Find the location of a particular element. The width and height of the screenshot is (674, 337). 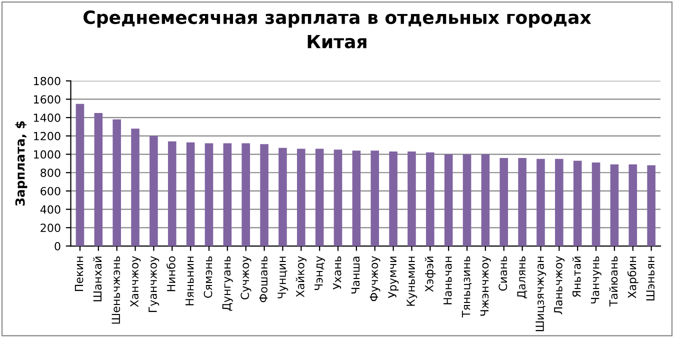

y-tick-label: 1800 is located at coordinates (47, 81).